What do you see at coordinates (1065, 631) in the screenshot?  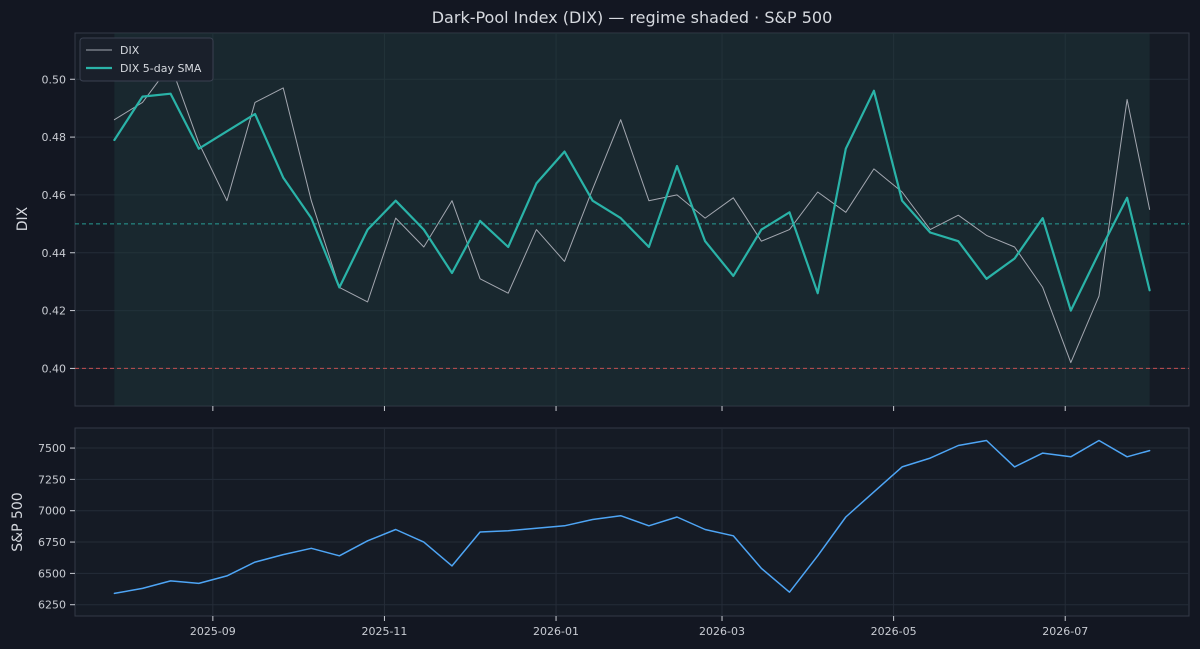 I see `x-tick-label: 2026-07` at bounding box center [1065, 631].